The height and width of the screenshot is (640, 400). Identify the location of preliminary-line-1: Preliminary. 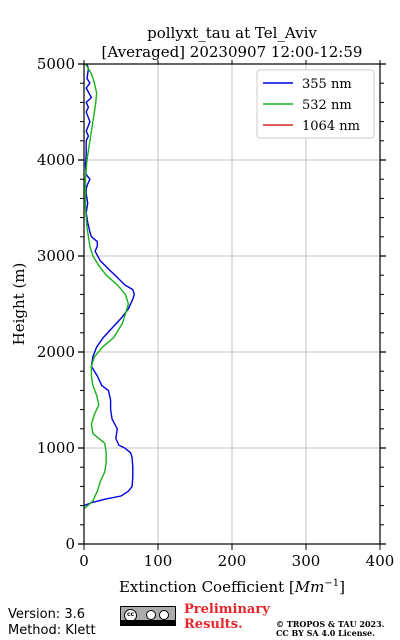
(227, 609).